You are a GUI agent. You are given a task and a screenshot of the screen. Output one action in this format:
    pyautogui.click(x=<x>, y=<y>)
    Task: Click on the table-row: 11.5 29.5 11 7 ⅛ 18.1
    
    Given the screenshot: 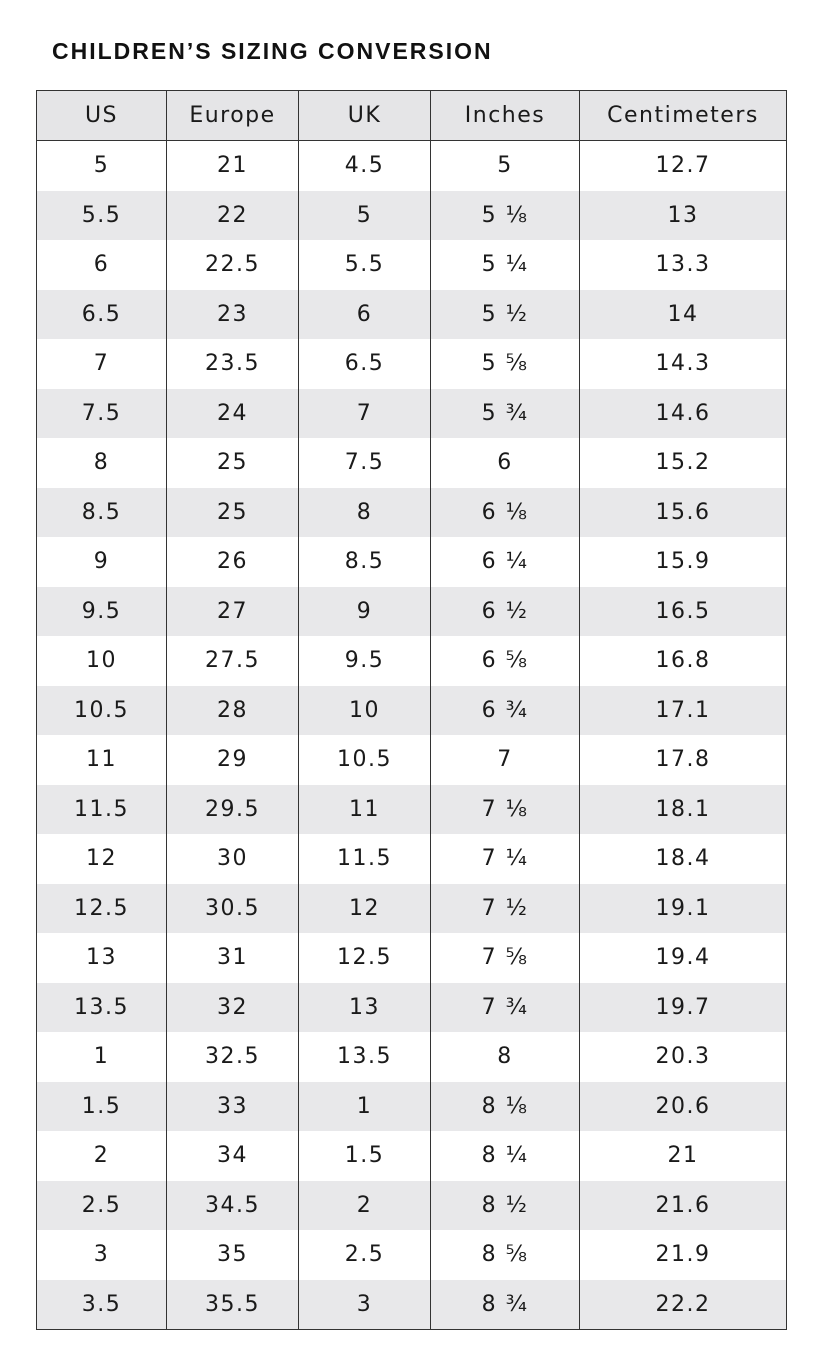 What is the action you would take?
    pyautogui.click(x=411, y=809)
    